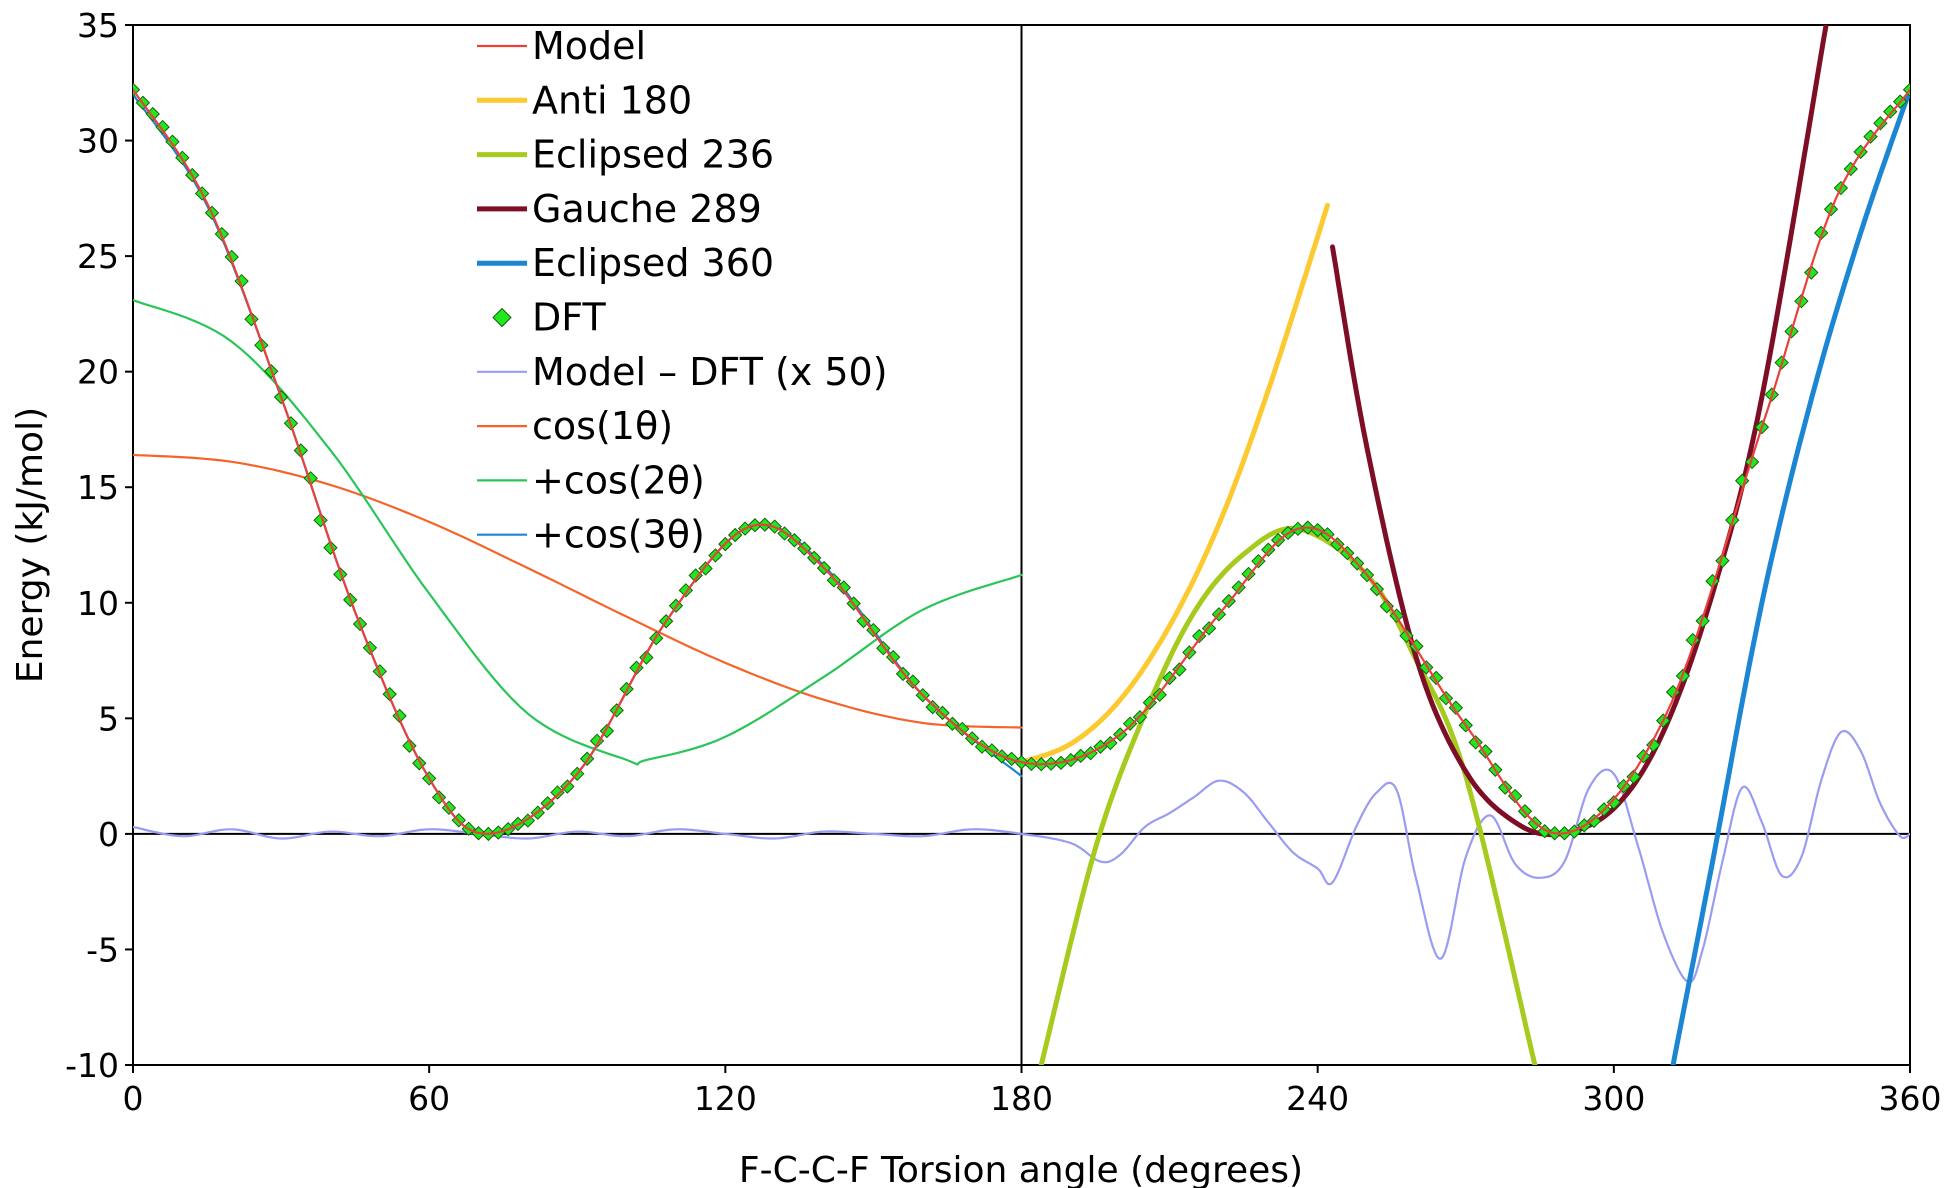 This screenshot has width=1947, height=1188. I want to click on legend-marker, so click(502, 317).